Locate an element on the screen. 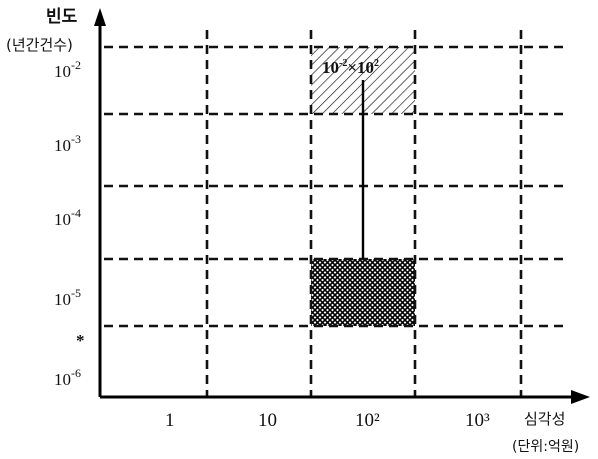 Image resolution: width=598 pixels, height=459 pixels. x-tick-label: 10³ is located at coordinates (477, 420).